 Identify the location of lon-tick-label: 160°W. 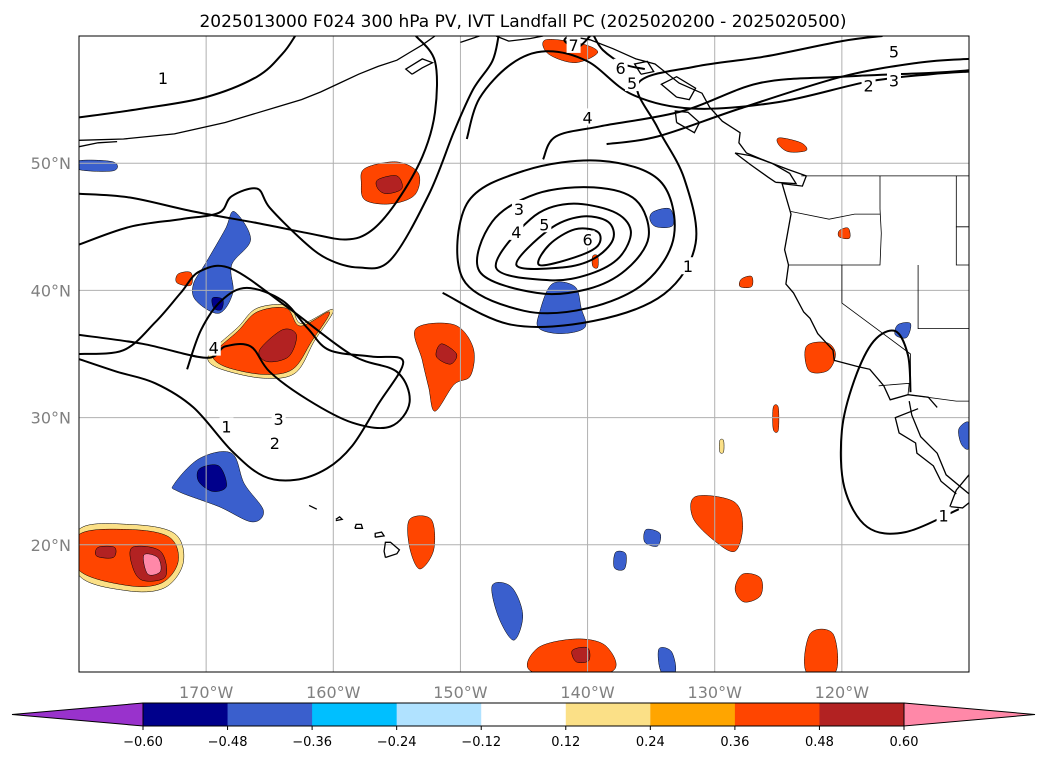
(333, 692).